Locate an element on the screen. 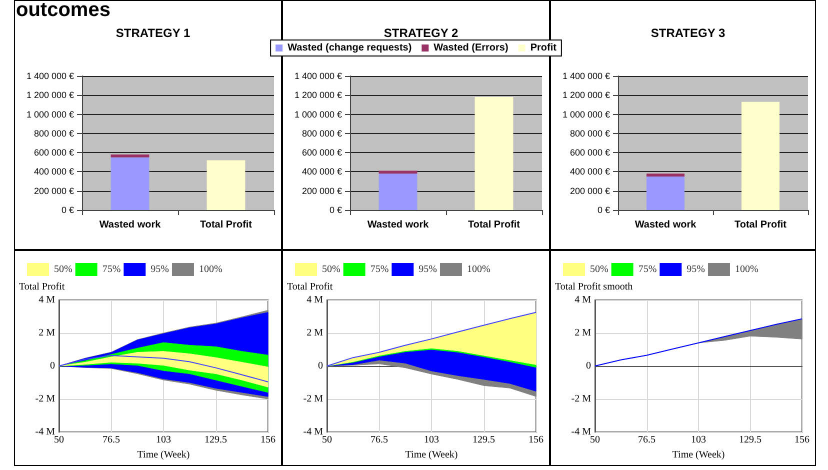  legend-label: Profit is located at coordinates (544, 48).